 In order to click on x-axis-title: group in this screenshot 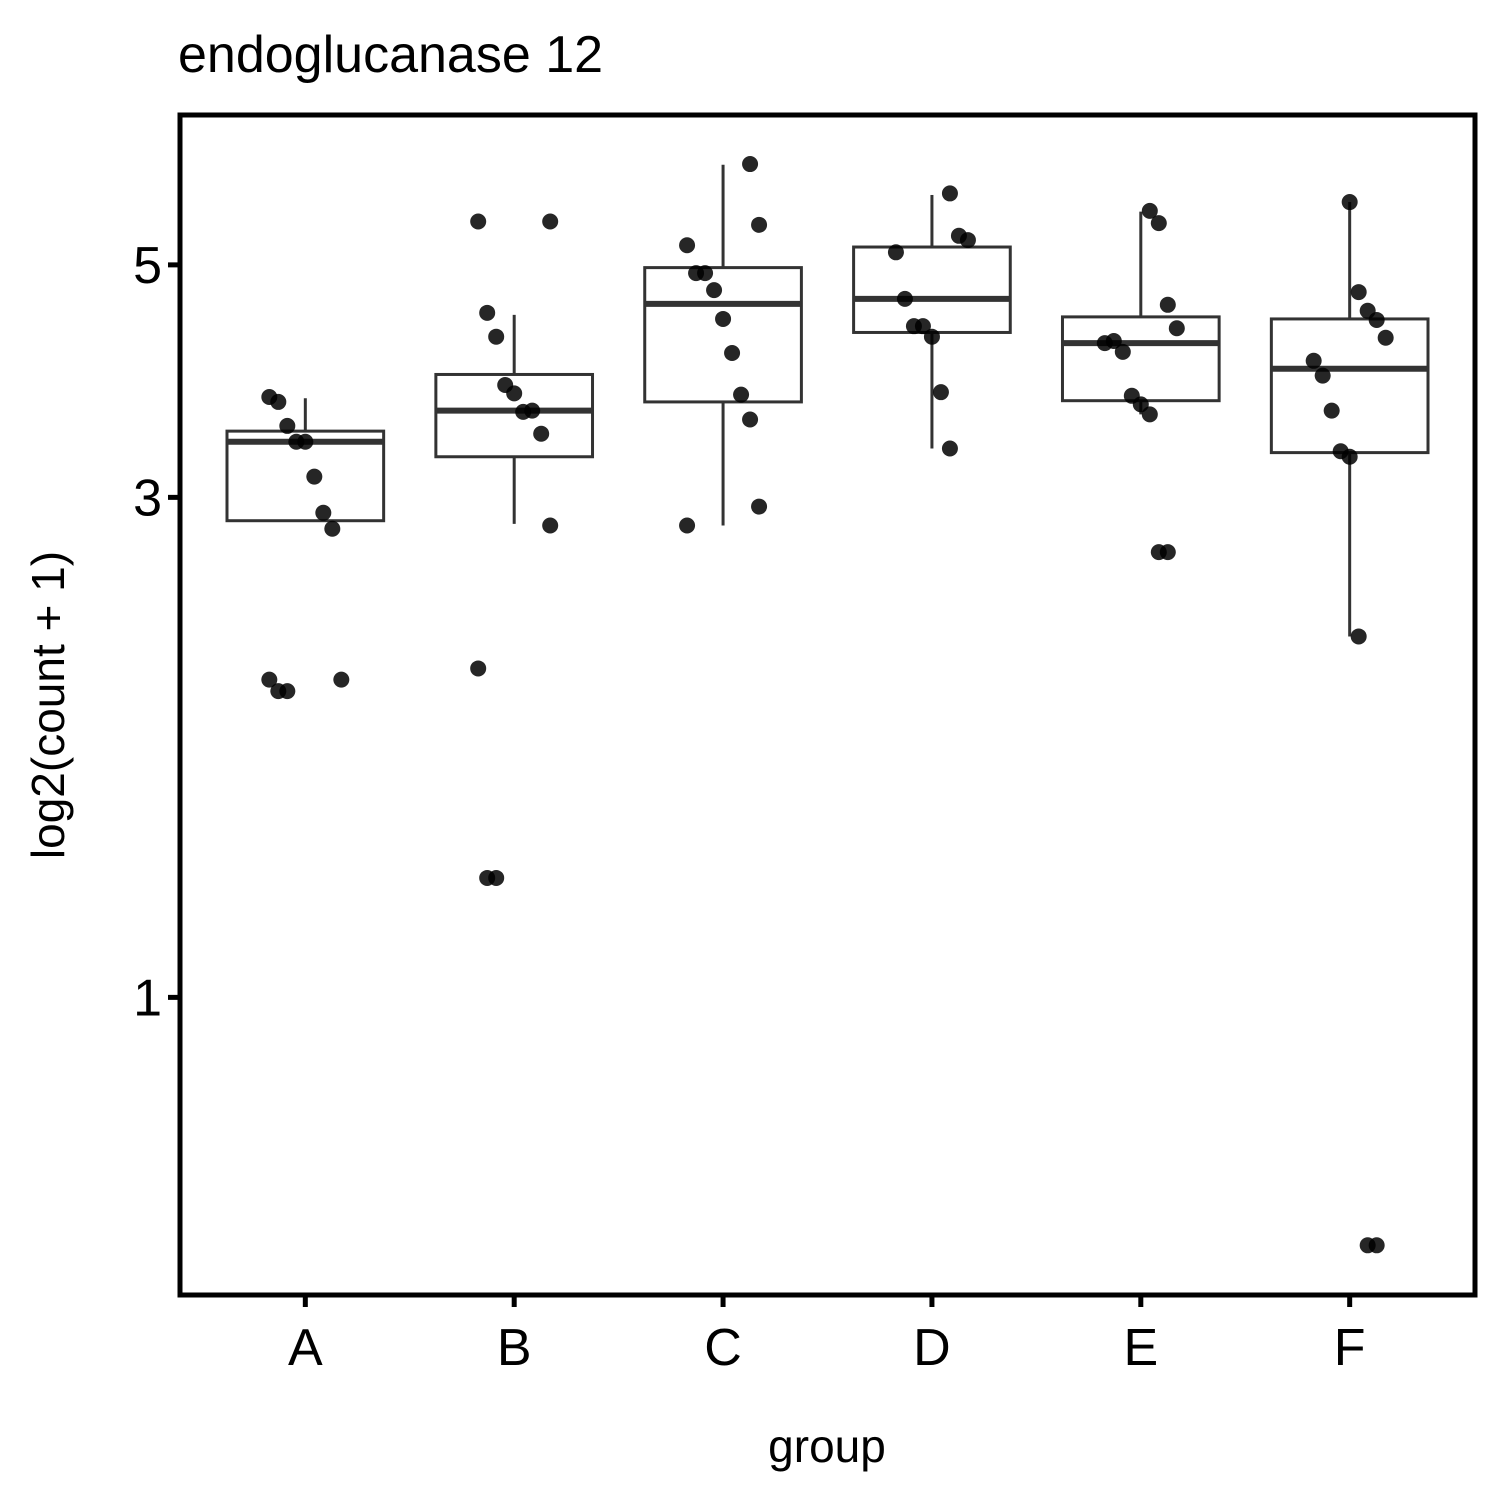, I will do `click(827, 1446)`.